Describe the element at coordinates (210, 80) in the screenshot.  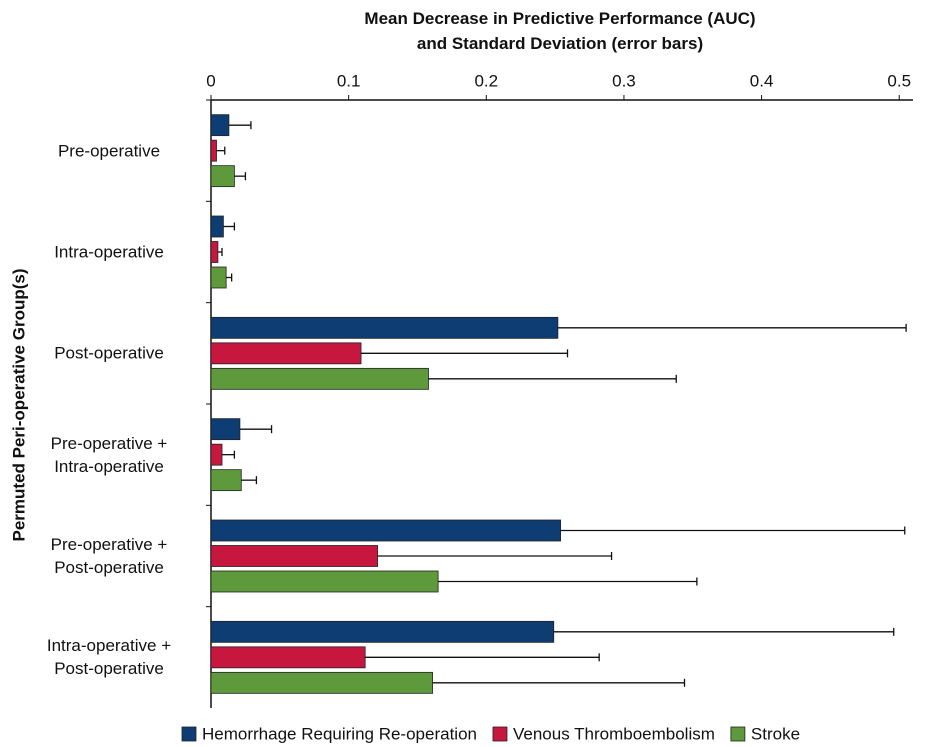
I see `x-tick-label: 0` at that location.